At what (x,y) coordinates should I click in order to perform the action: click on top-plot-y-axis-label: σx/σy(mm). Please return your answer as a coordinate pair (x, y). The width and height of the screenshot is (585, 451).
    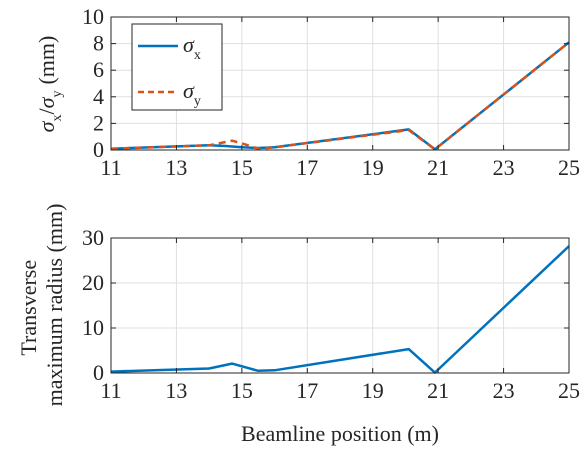
    Looking at the image, I should click on (49, 84).